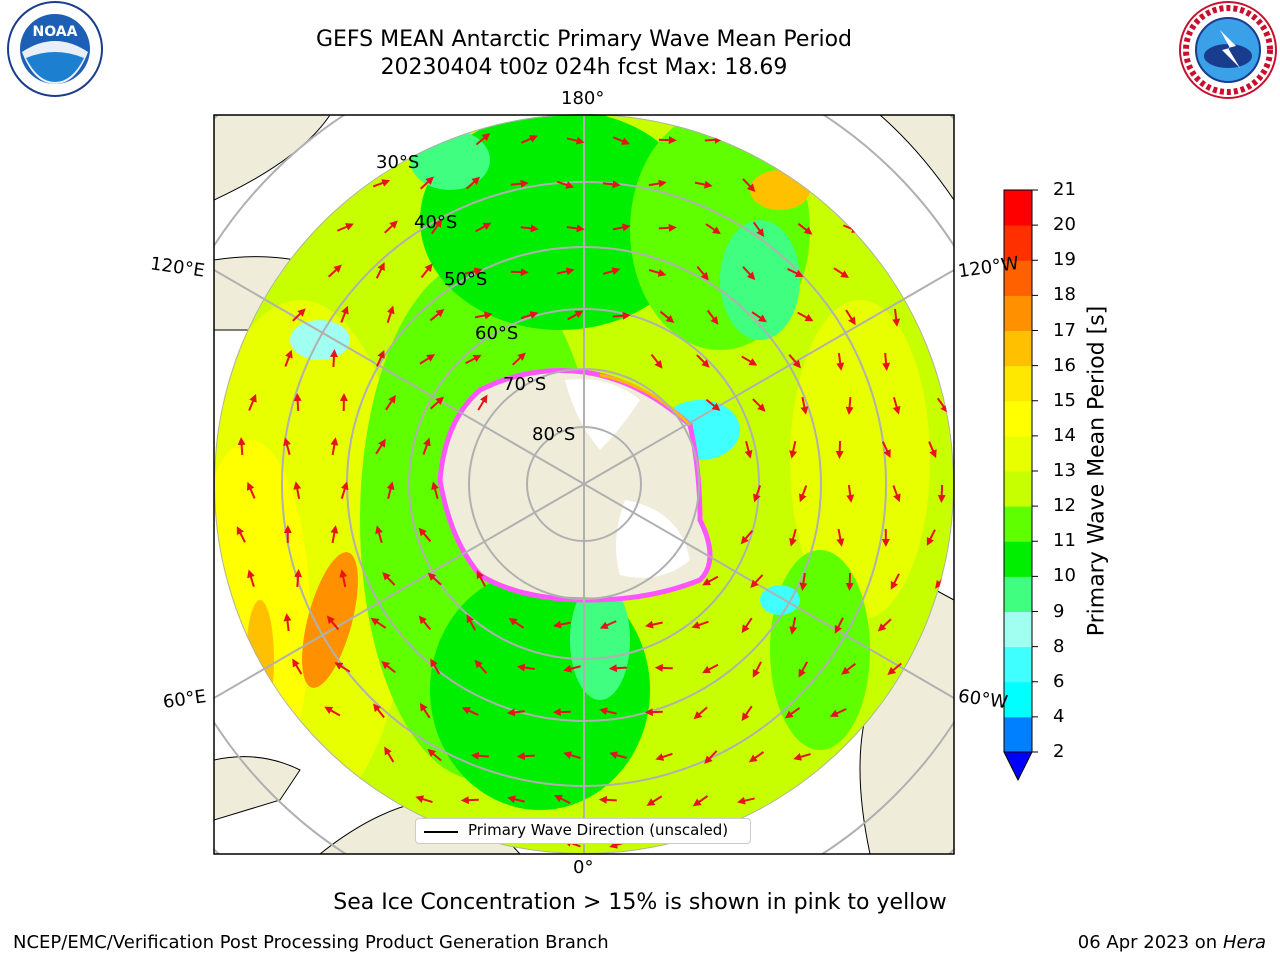  I want to click on sea-ice-edge-yellow, so click(645, 400).